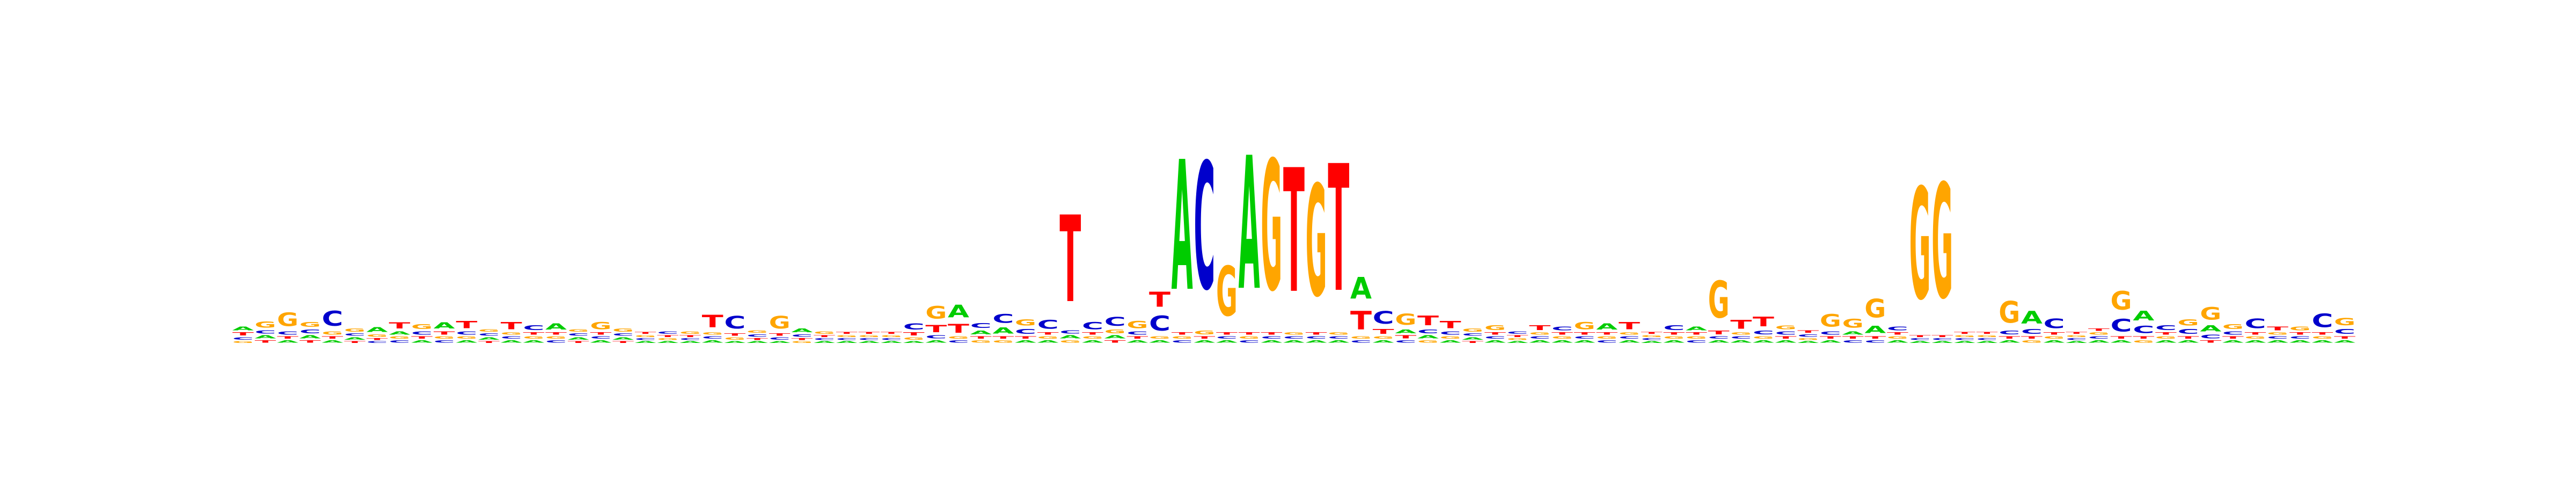 This screenshot has width=2576, height=483. What do you see at coordinates (1249, 337) in the screenshot?
I see `logo-letter-G-pos-46: G` at bounding box center [1249, 337].